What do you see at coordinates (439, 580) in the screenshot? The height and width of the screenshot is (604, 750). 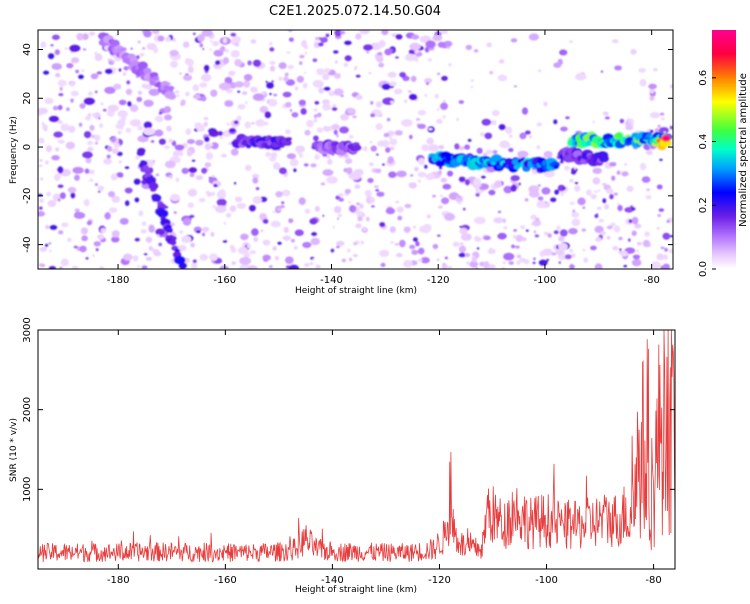 I see `x-tick-label: -120` at bounding box center [439, 580].